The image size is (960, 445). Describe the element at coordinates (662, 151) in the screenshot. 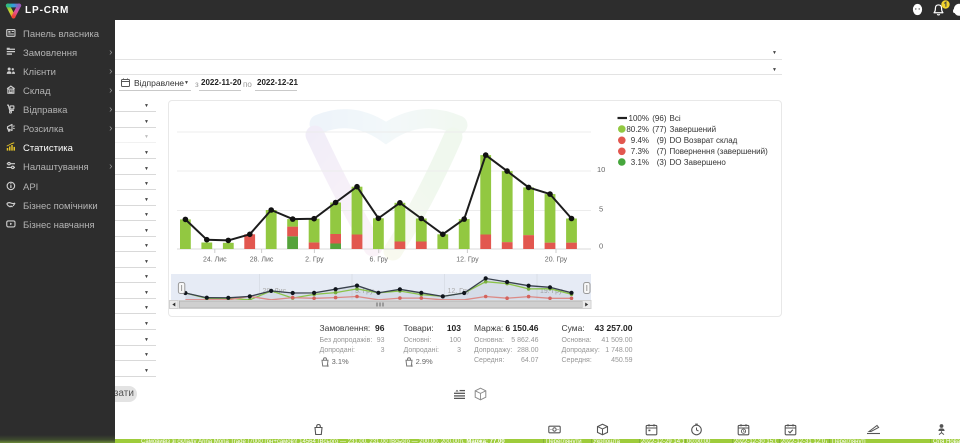

I see `svg-text: (7)` at that location.